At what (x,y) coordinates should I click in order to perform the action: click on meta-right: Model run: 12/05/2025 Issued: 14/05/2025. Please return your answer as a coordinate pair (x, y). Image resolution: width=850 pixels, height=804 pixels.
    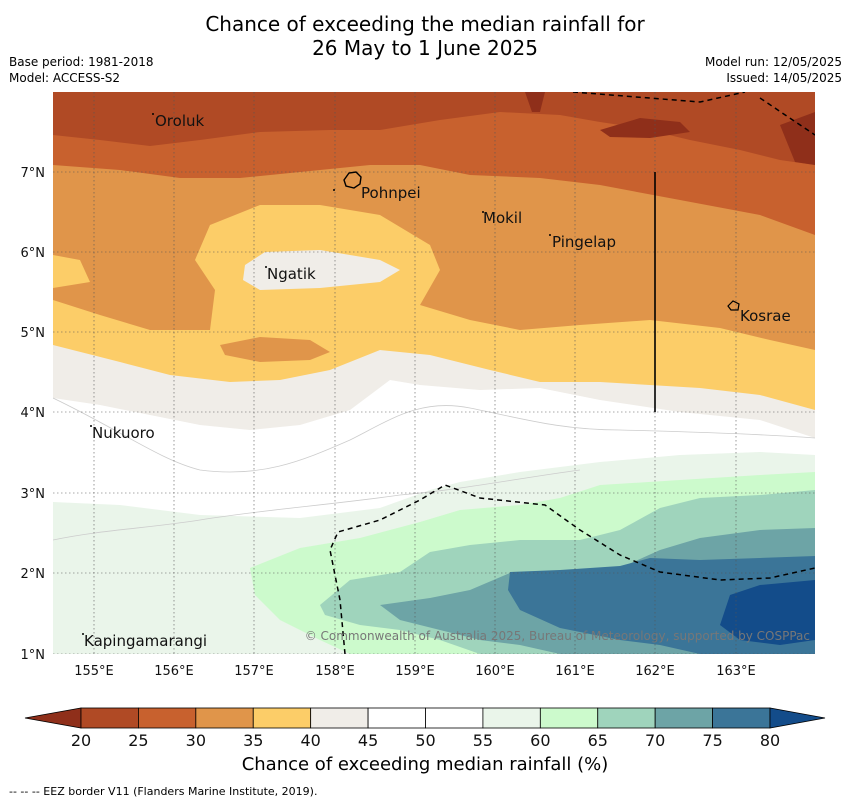
    Looking at the image, I should click on (773, 70).